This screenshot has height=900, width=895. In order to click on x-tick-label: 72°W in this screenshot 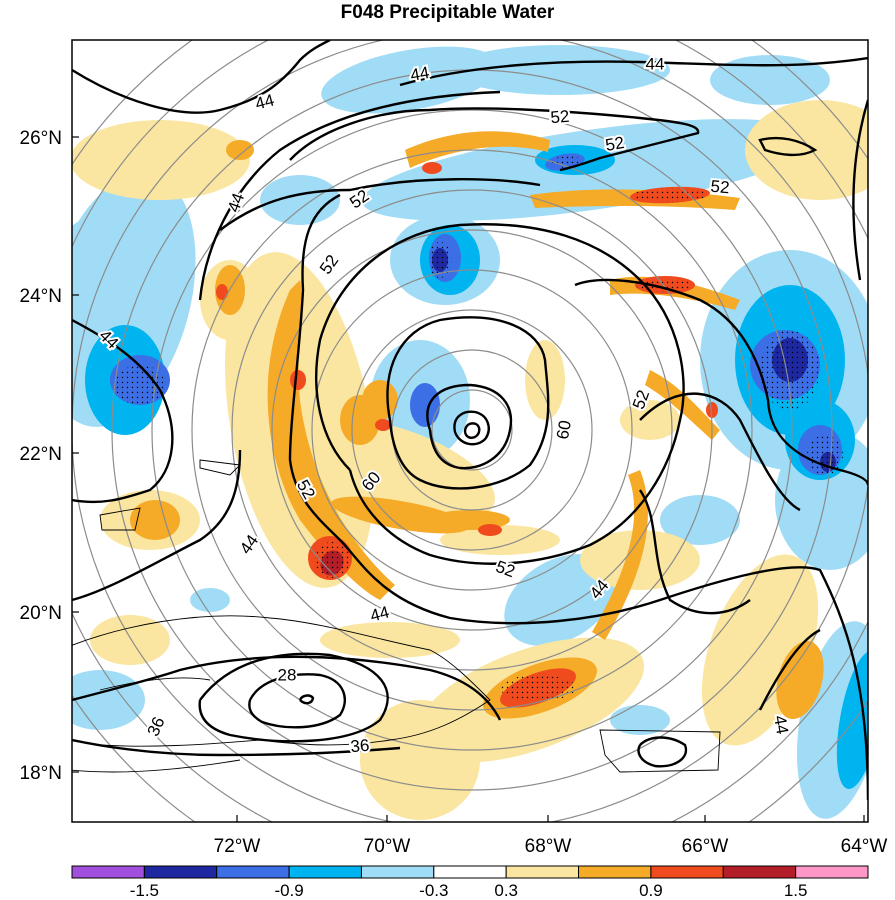, I will do `click(237, 846)`.